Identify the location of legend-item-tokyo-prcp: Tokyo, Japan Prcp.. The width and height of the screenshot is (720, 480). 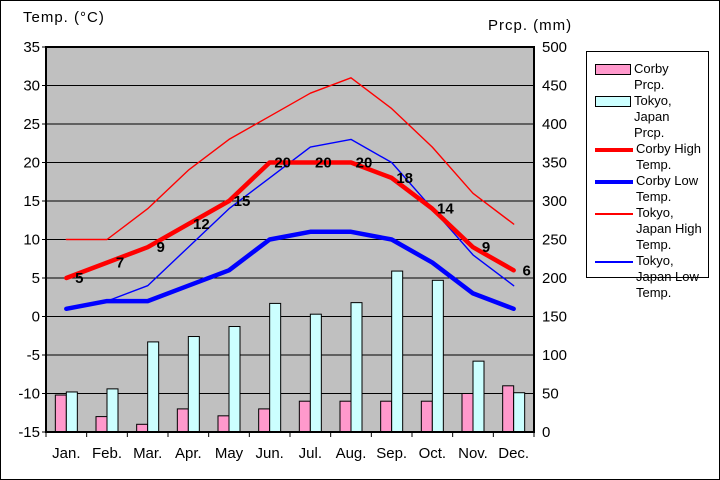
(648, 117).